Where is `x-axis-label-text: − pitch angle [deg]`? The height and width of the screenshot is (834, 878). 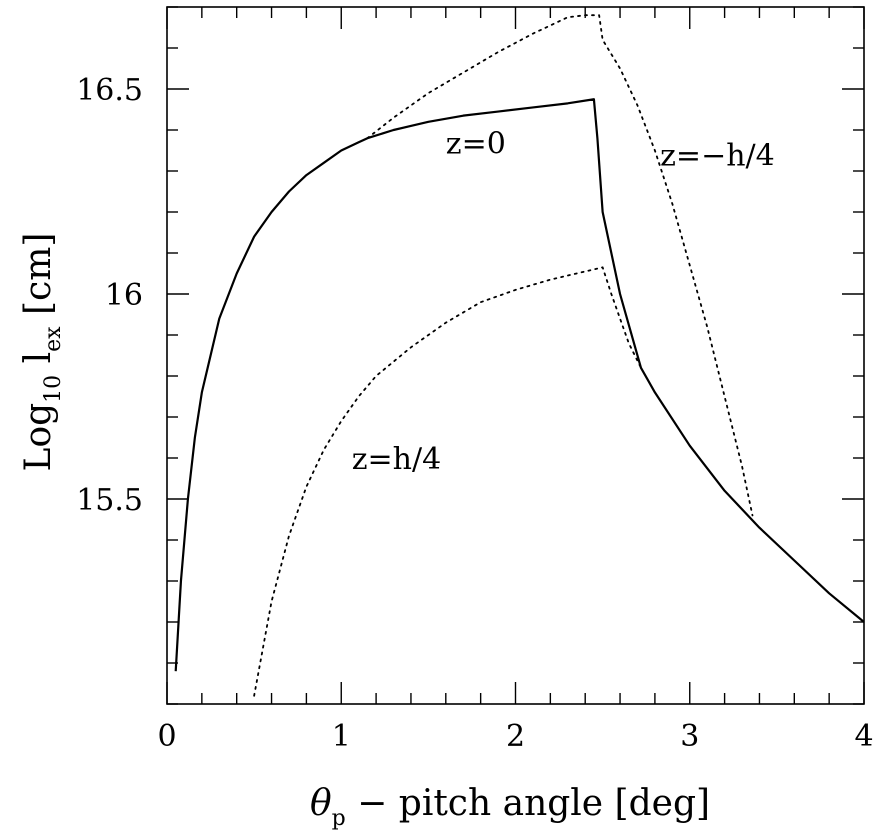 x-axis-label-text: − pitch angle [deg] is located at coordinates (528, 803).